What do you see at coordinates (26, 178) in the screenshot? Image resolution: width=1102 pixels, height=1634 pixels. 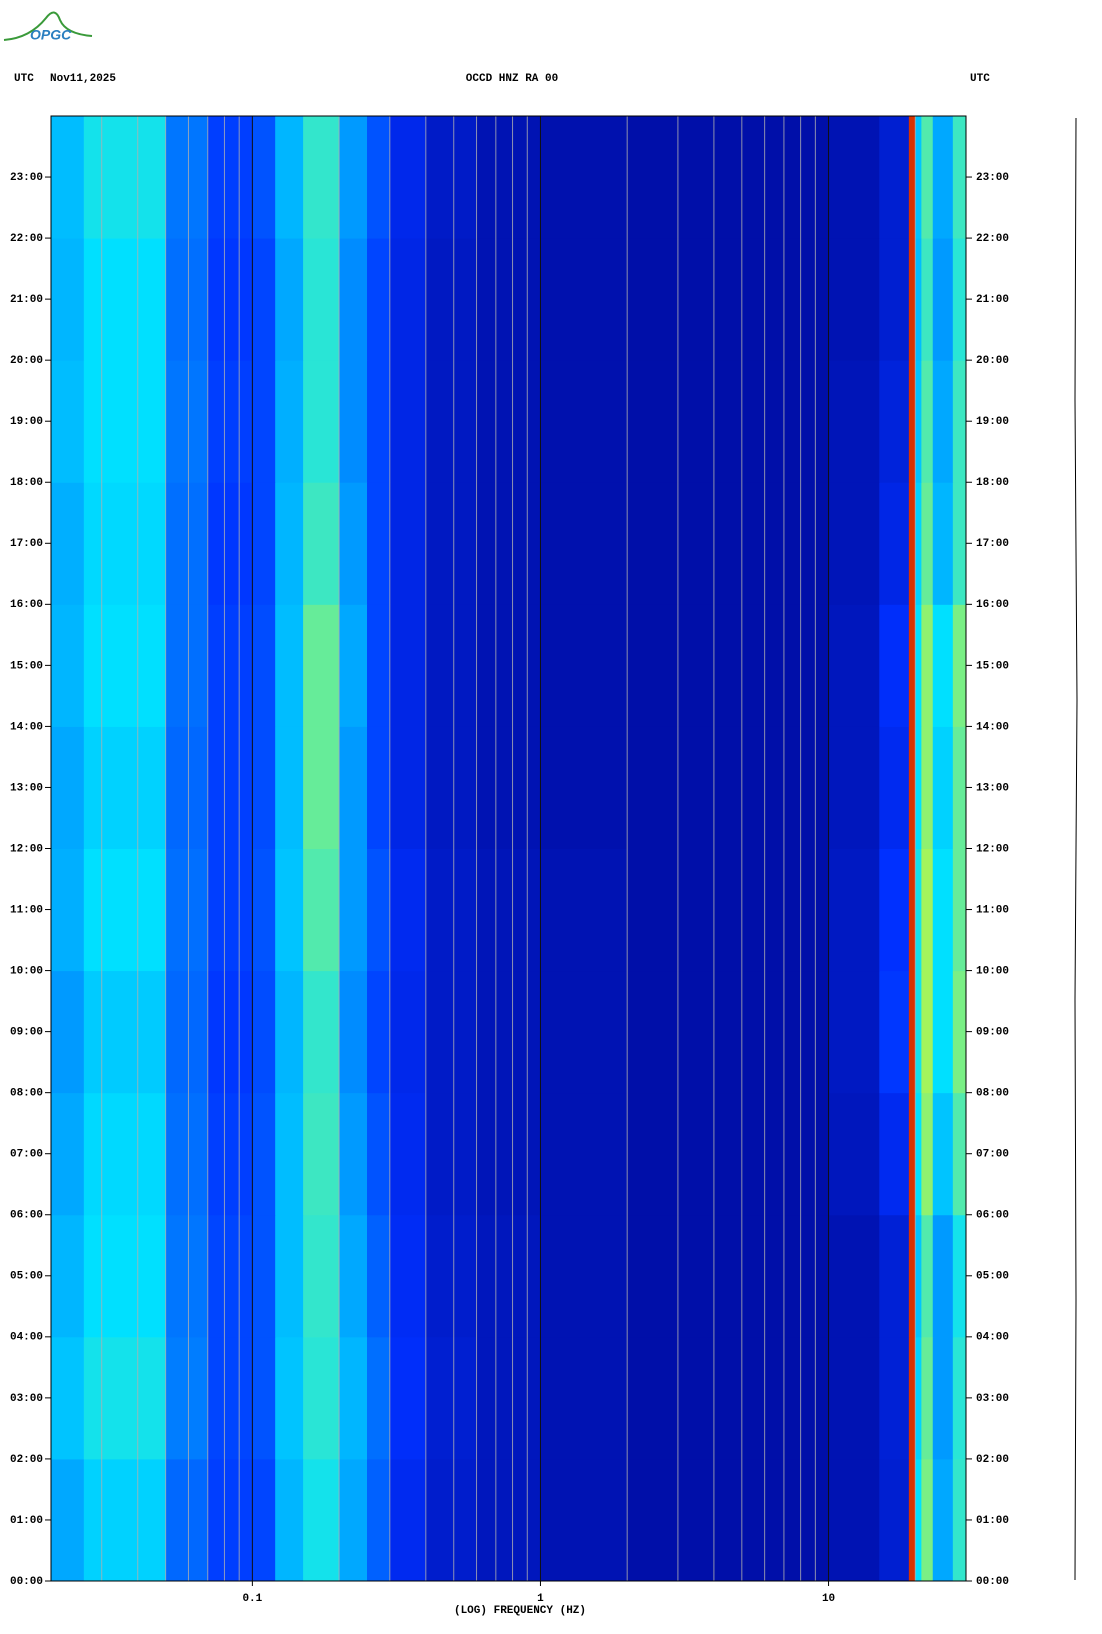 I see `y-tick-label: 23:00` at bounding box center [26, 178].